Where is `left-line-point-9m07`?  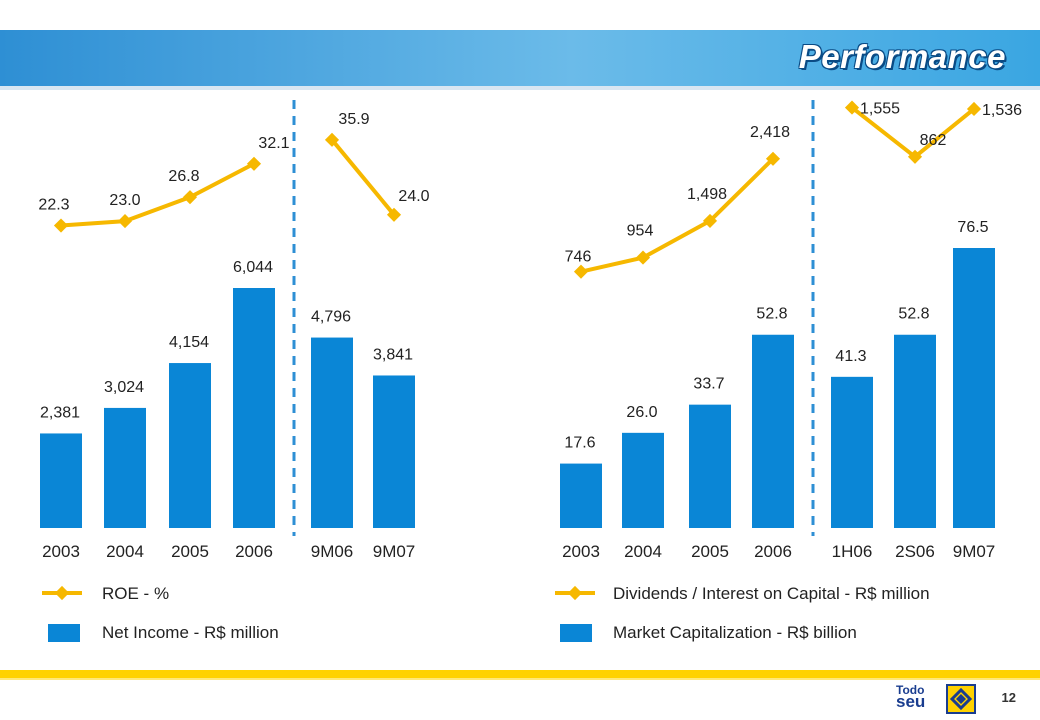 left-line-point-9m07 is located at coordinates (394, 214).